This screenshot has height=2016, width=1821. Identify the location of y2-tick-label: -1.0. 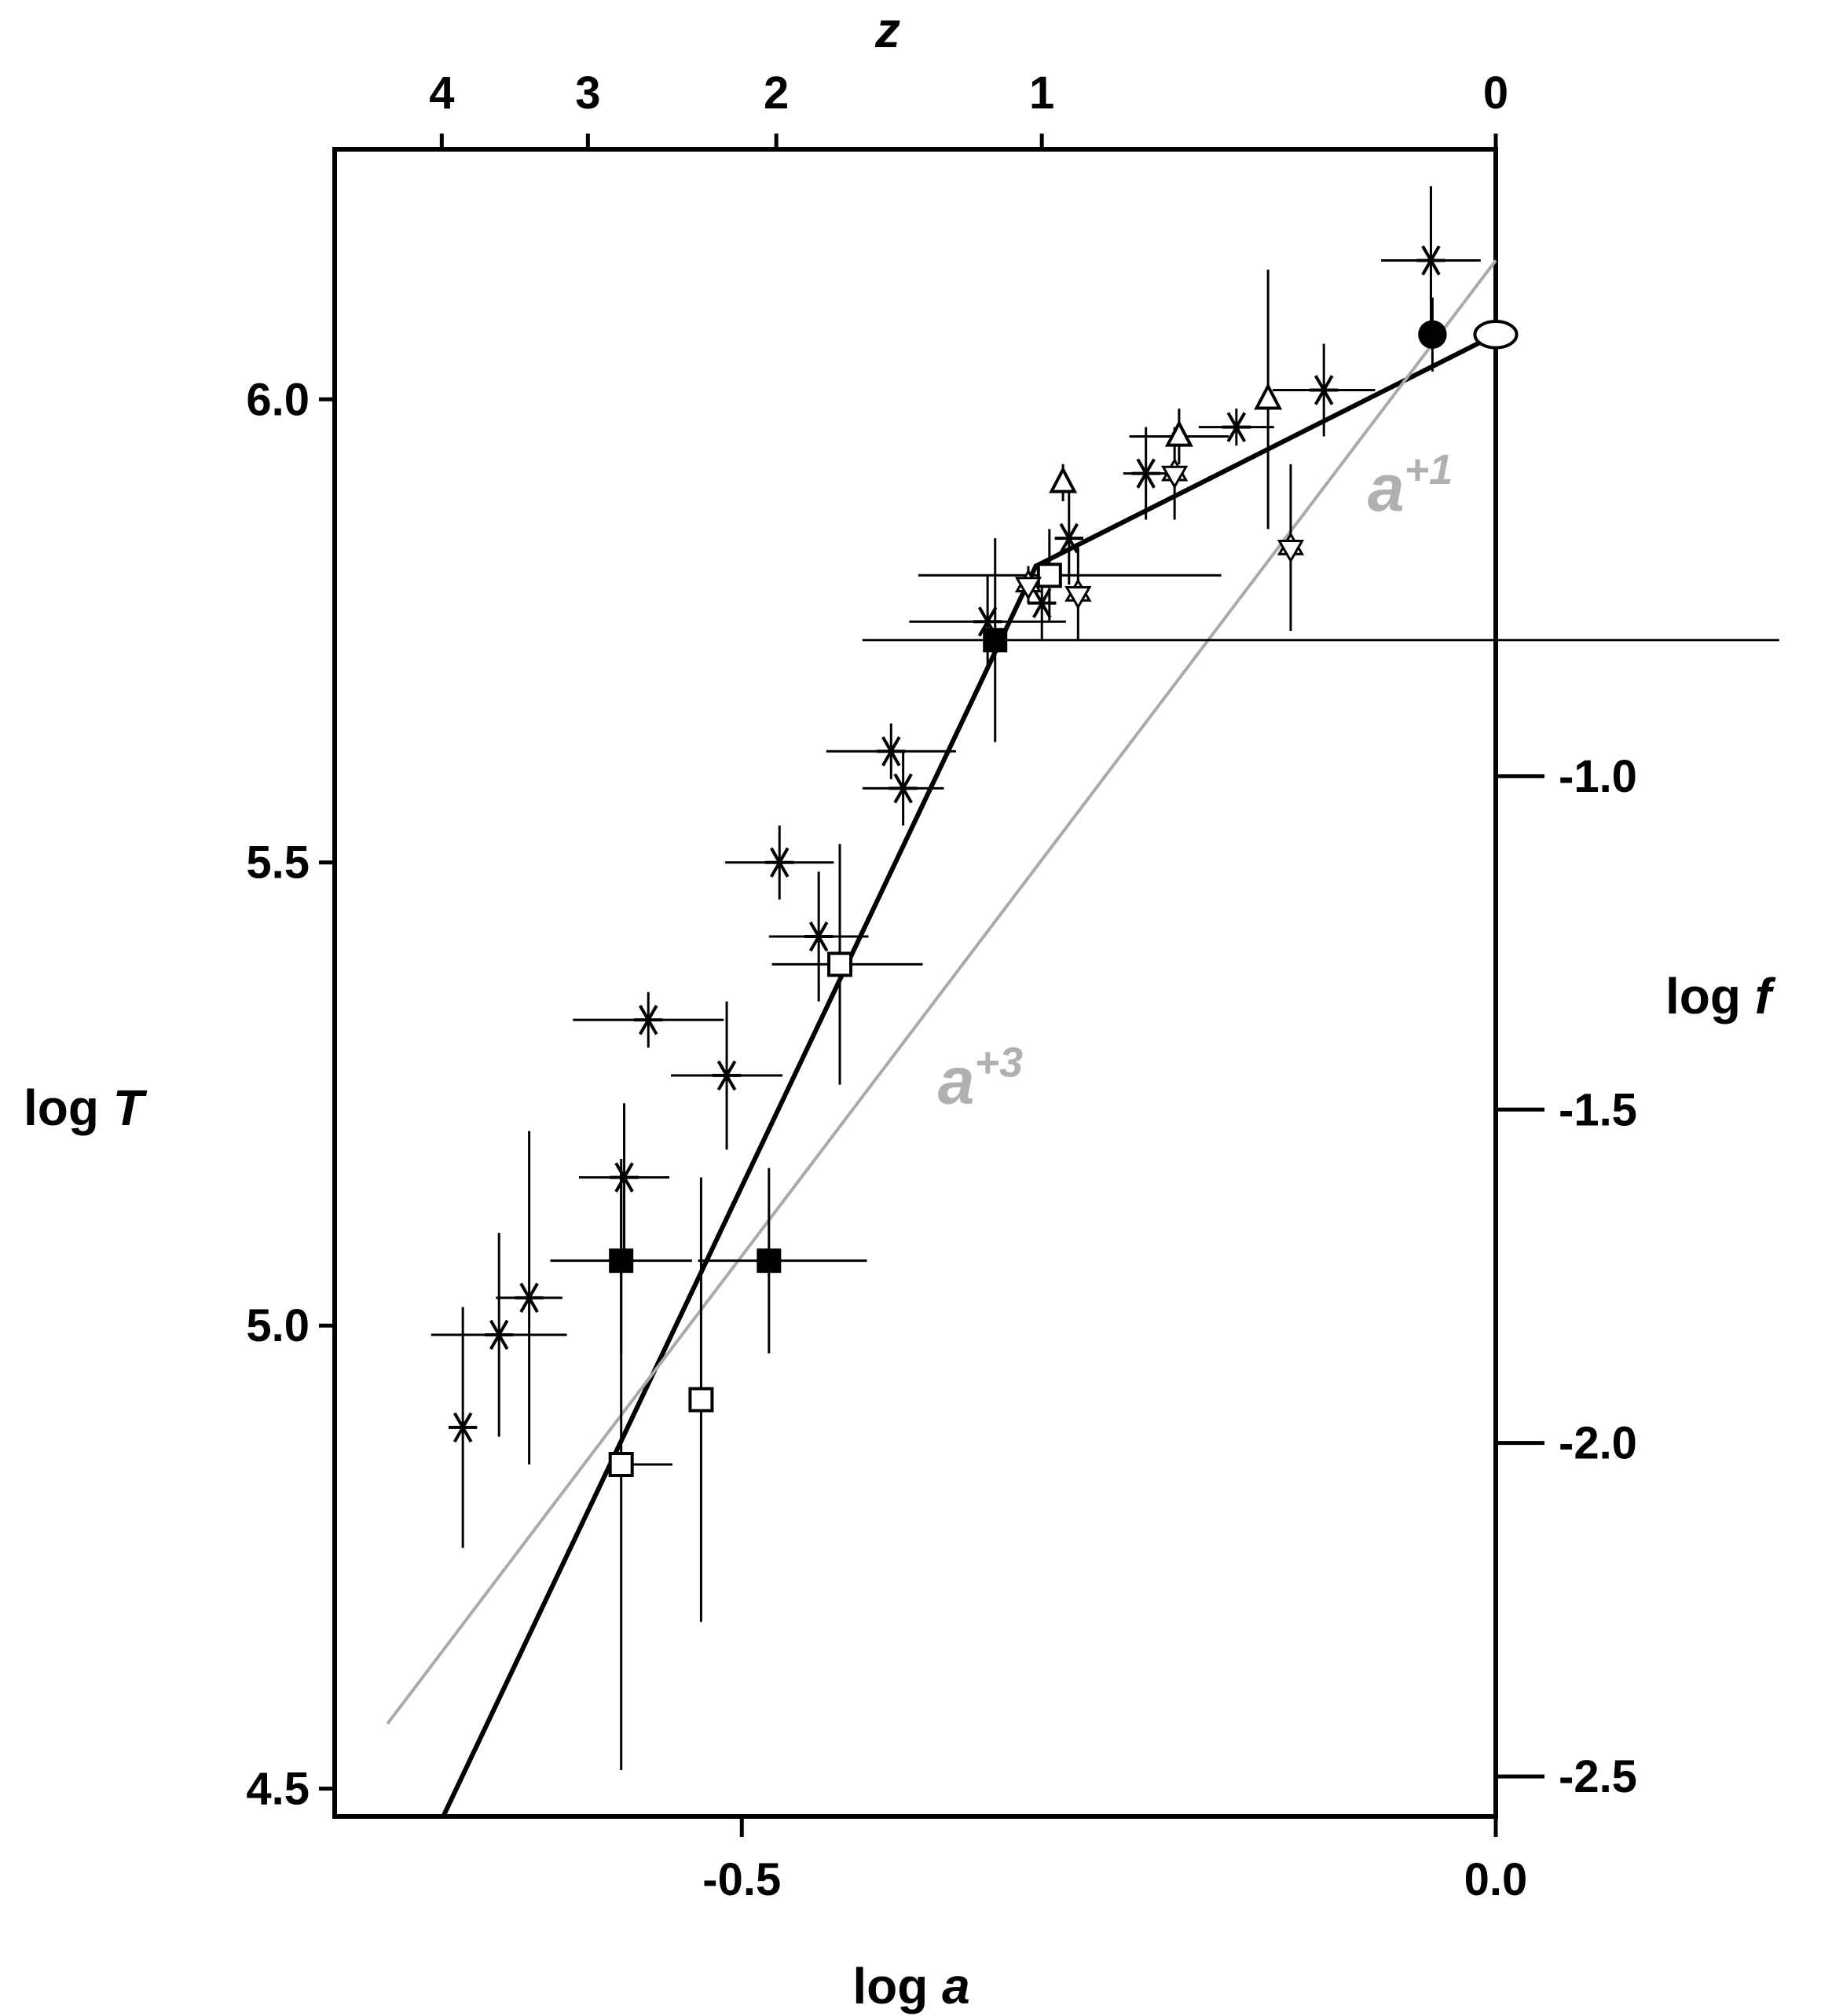
(1598, 776).